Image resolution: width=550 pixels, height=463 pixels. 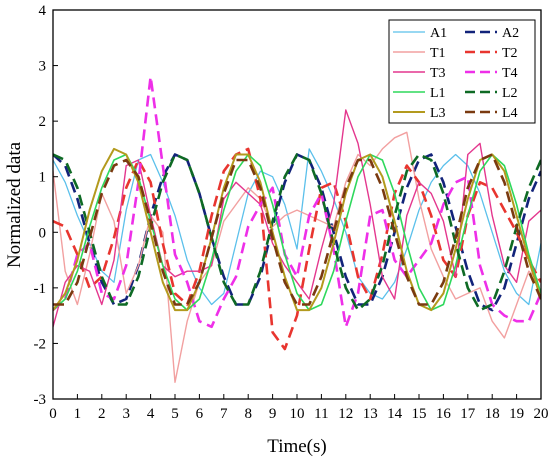 I want to click on x-tick-label: 3, so click(x=126, y=414).